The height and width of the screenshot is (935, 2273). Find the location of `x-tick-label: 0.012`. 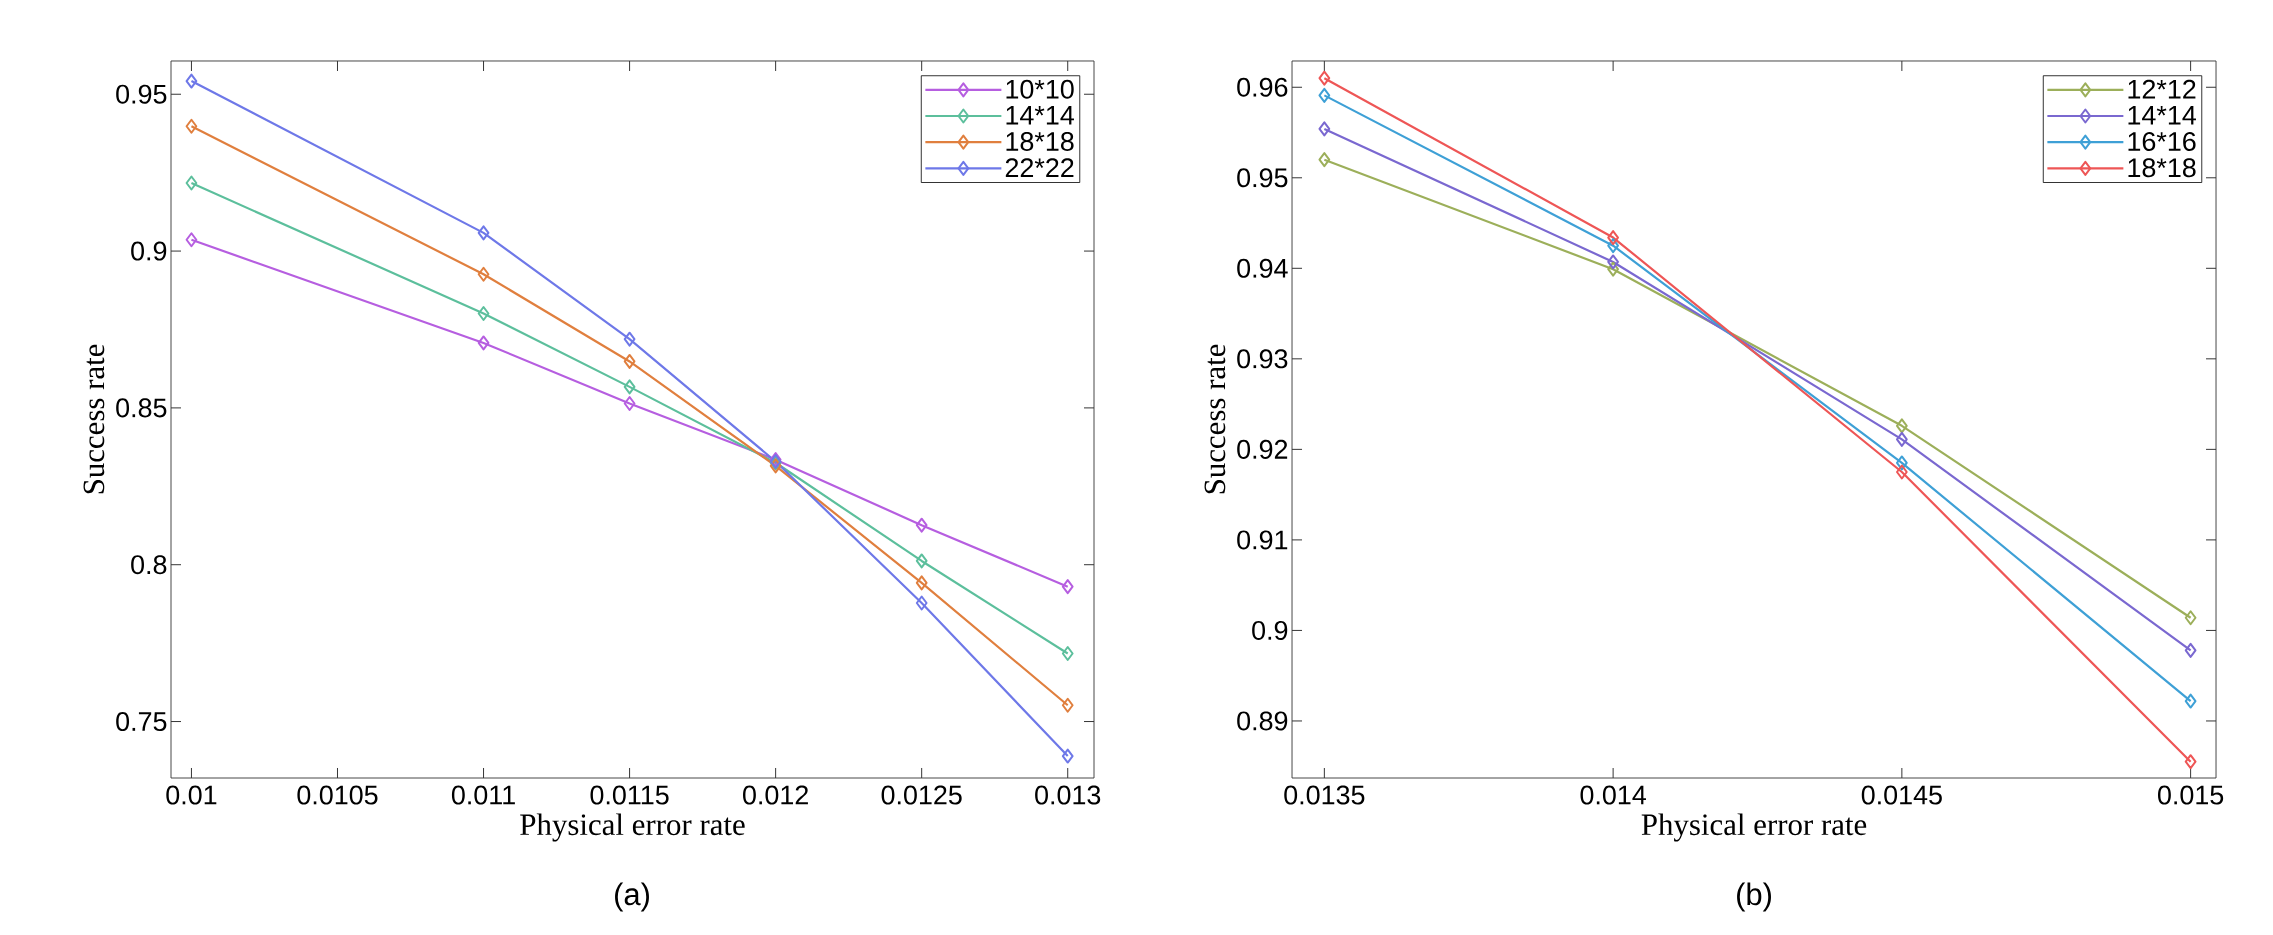

x-tick-label: 0.012 is located at coordinates (775, 795).